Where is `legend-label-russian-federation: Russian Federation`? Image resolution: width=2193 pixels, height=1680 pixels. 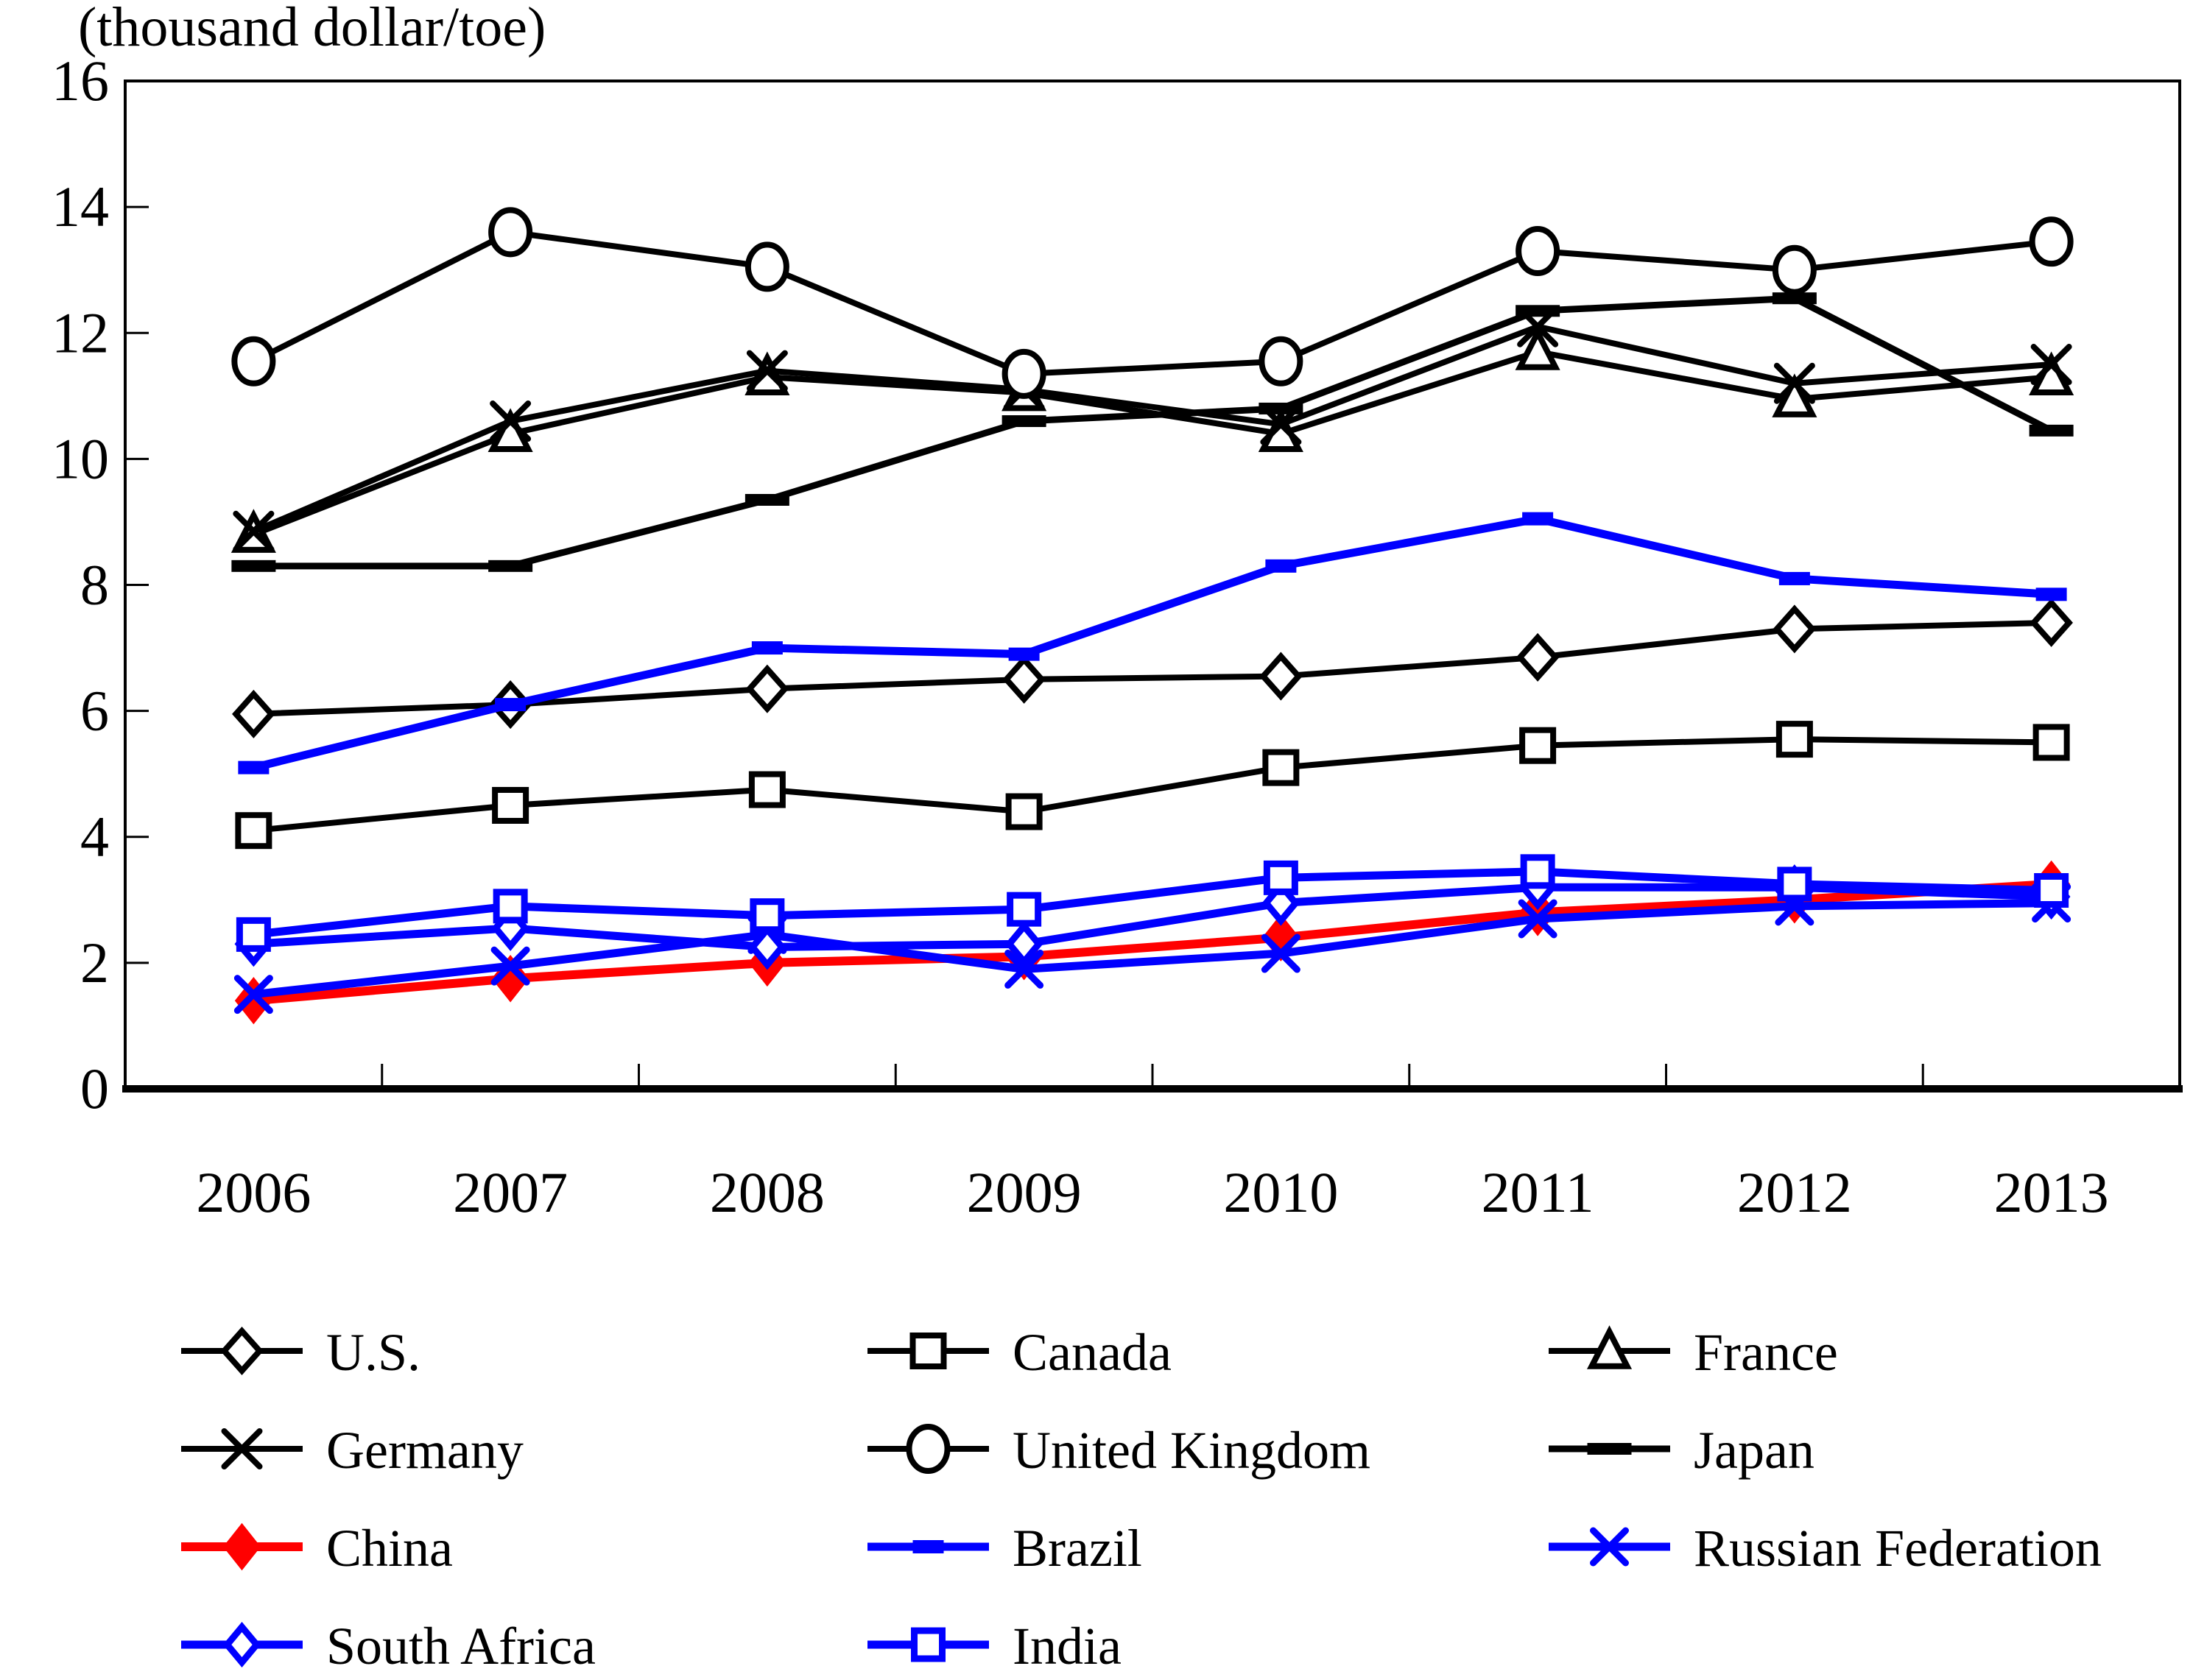
legend-label-russian-federation: Russian Federation is located at coordinates (1898, 1548).